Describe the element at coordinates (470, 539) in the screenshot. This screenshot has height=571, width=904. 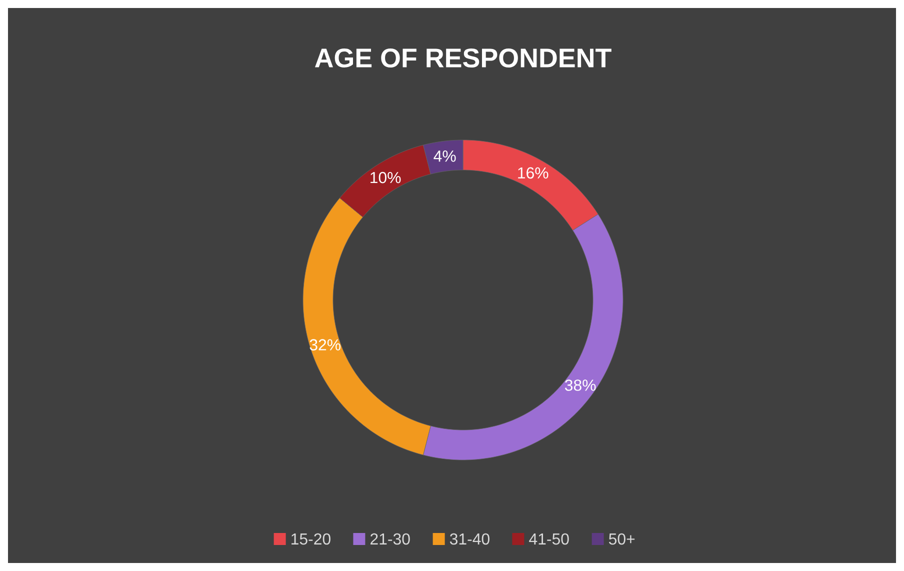
I see `legend-label: 31-40` at that location.